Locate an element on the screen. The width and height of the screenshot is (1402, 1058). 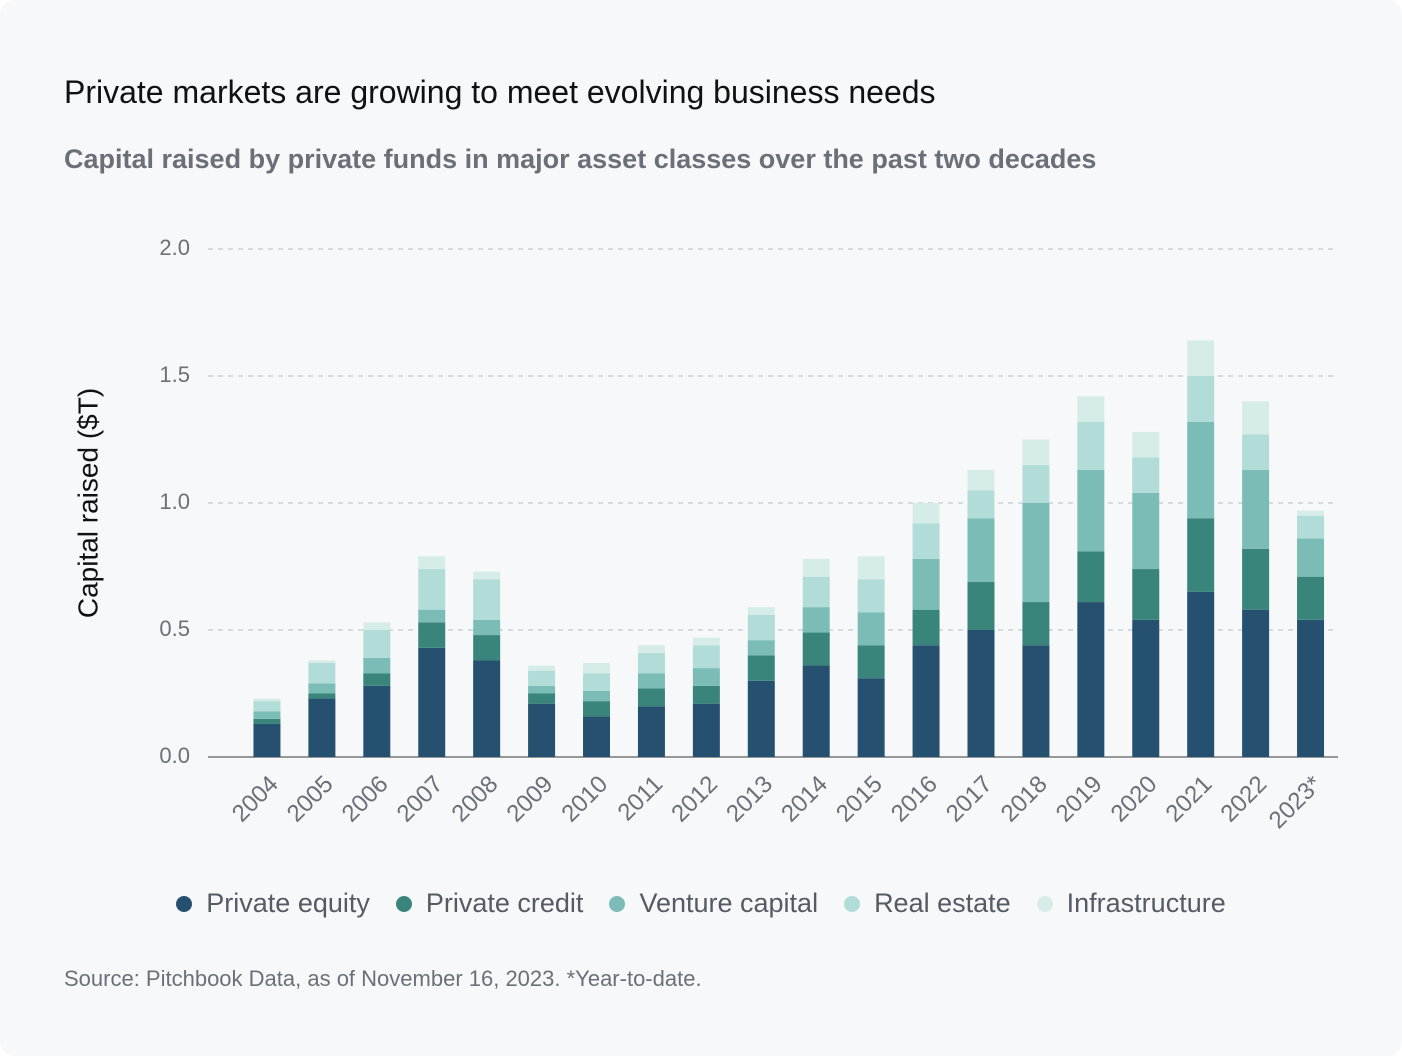
x-tick-label: 2012 is located at coordinates (694, 799).